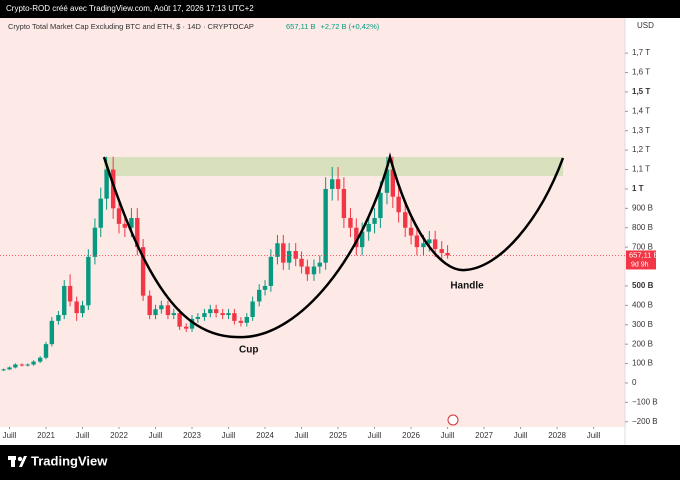  I want to click on logo-slash, so click(23, 461).